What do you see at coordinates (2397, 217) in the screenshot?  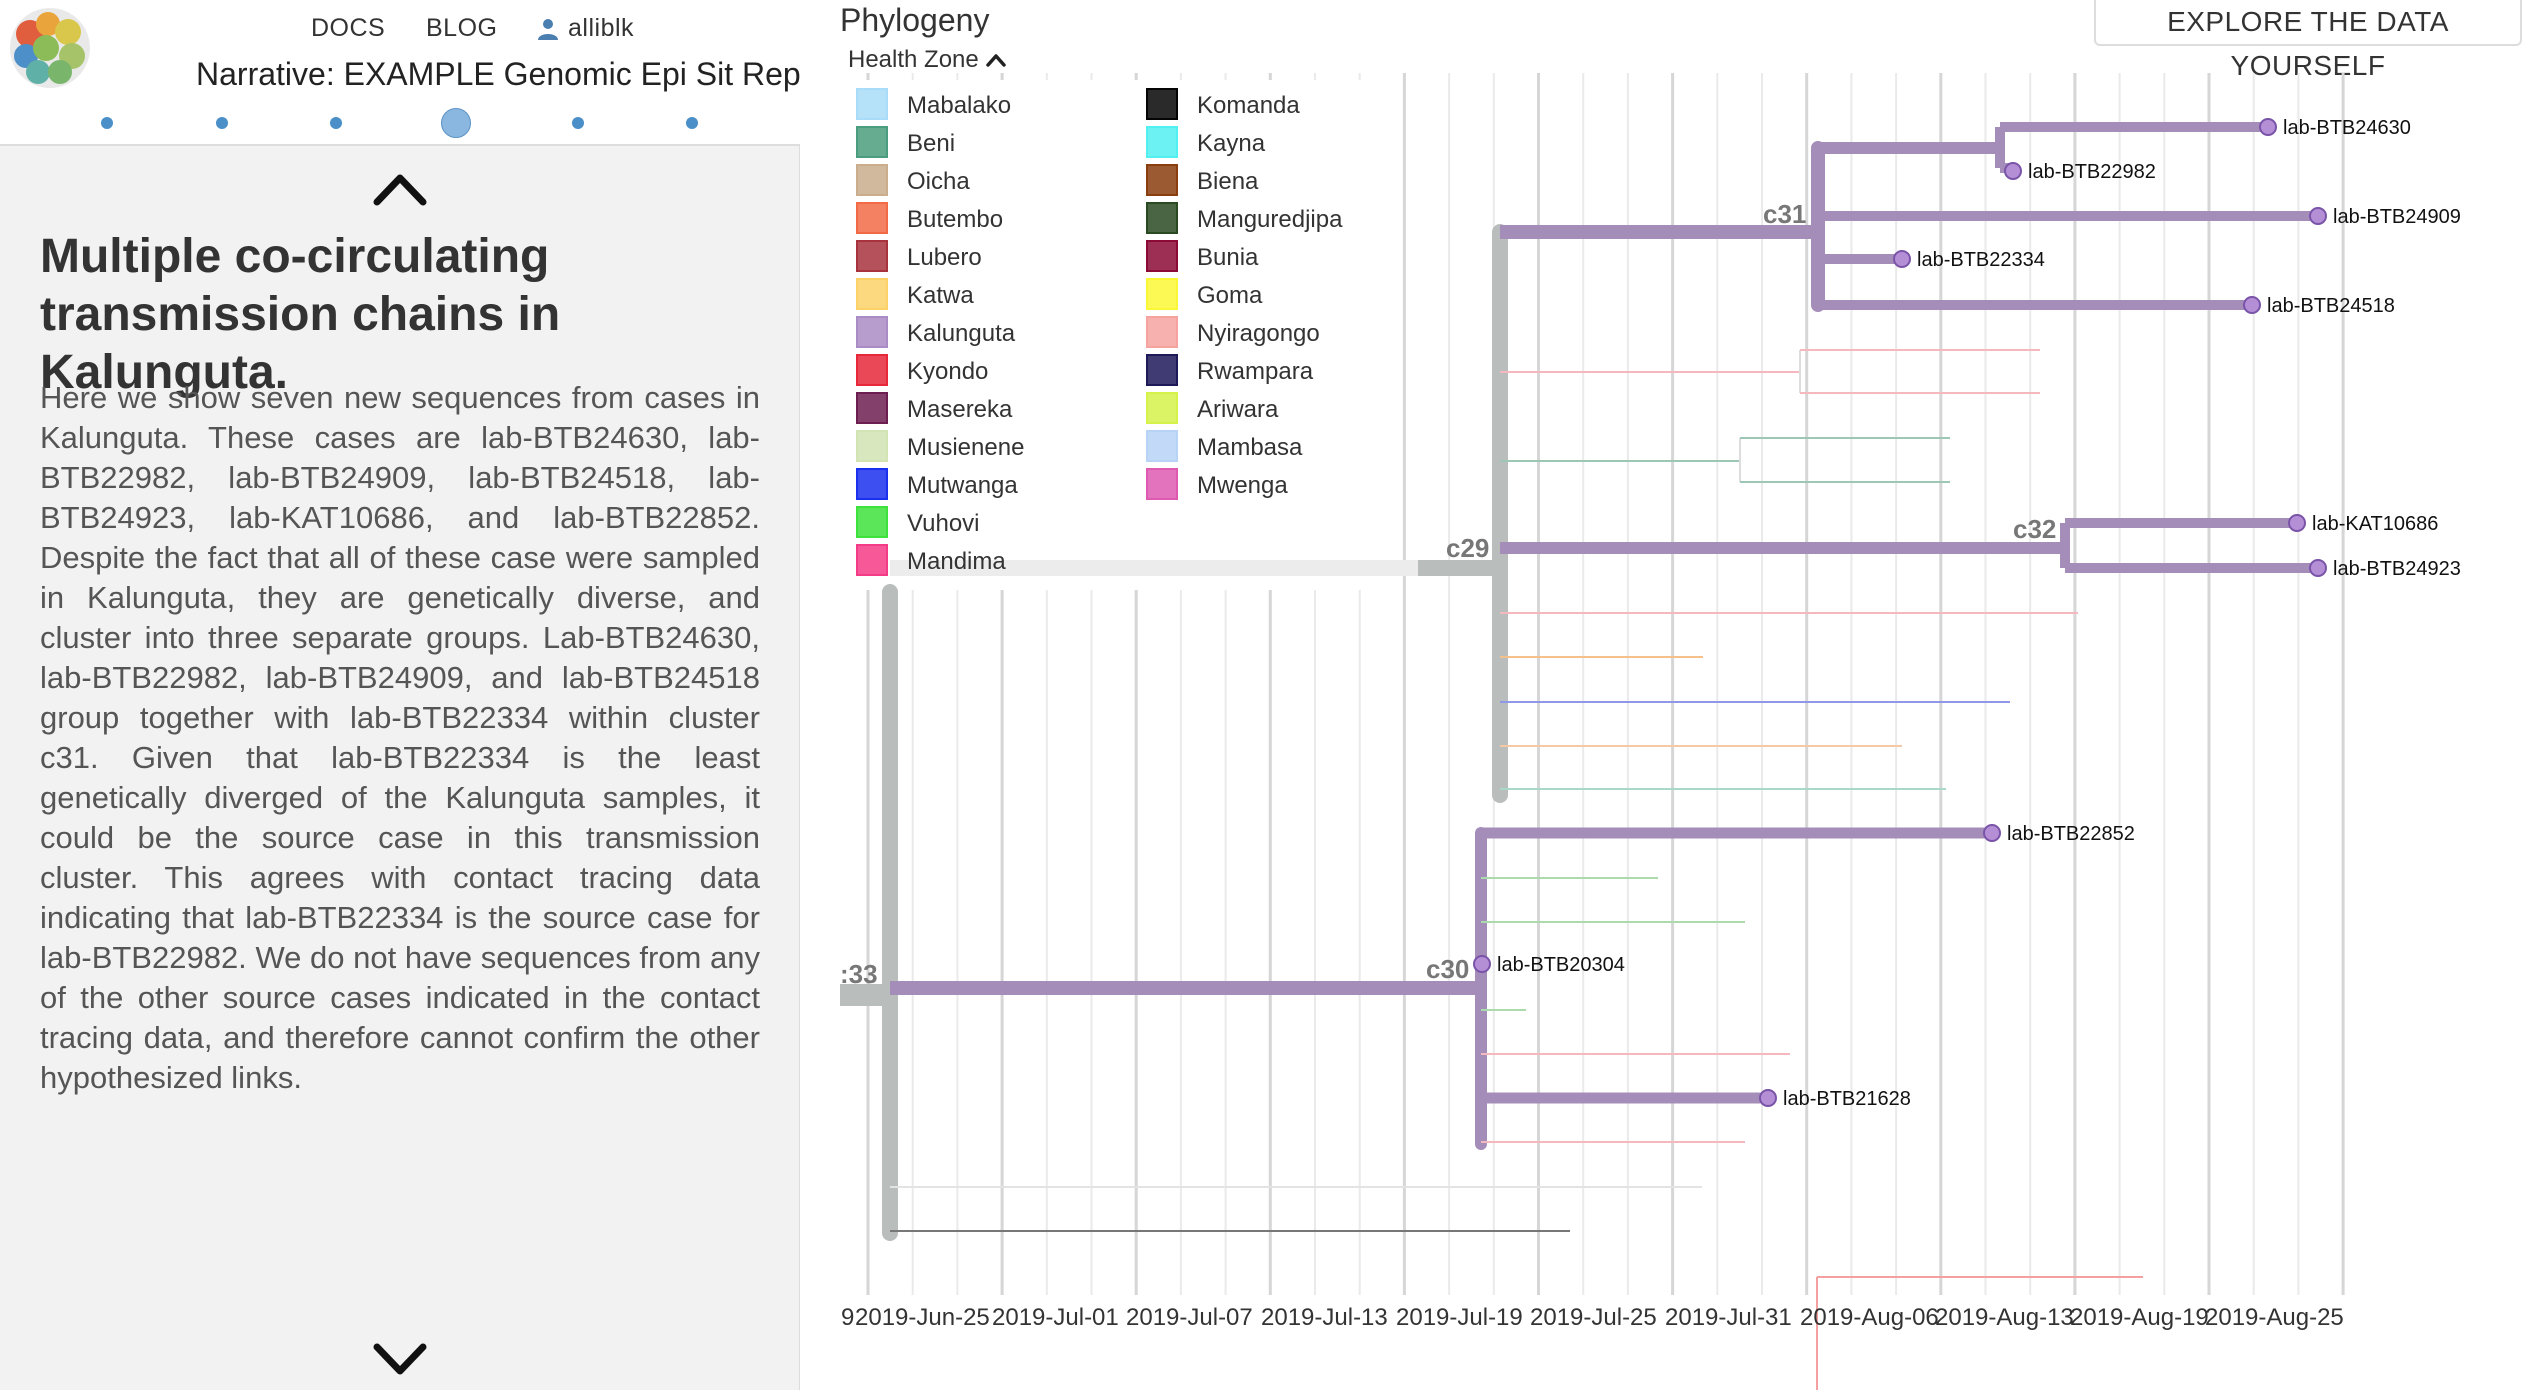 I see `tip-label: lab-BTB24909` at bounding box center [2397, 217].